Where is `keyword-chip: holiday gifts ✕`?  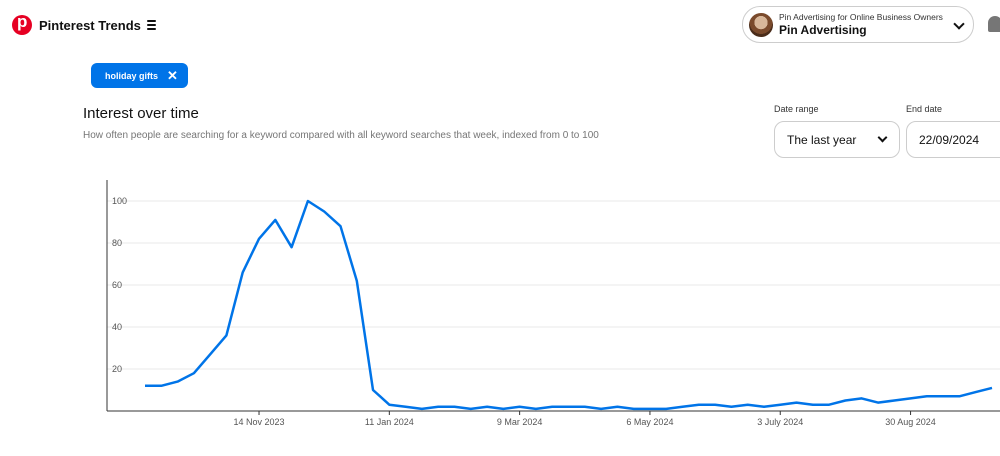 keyword-chip: holiday gifts ✕ is located at coordinates (139, 75).